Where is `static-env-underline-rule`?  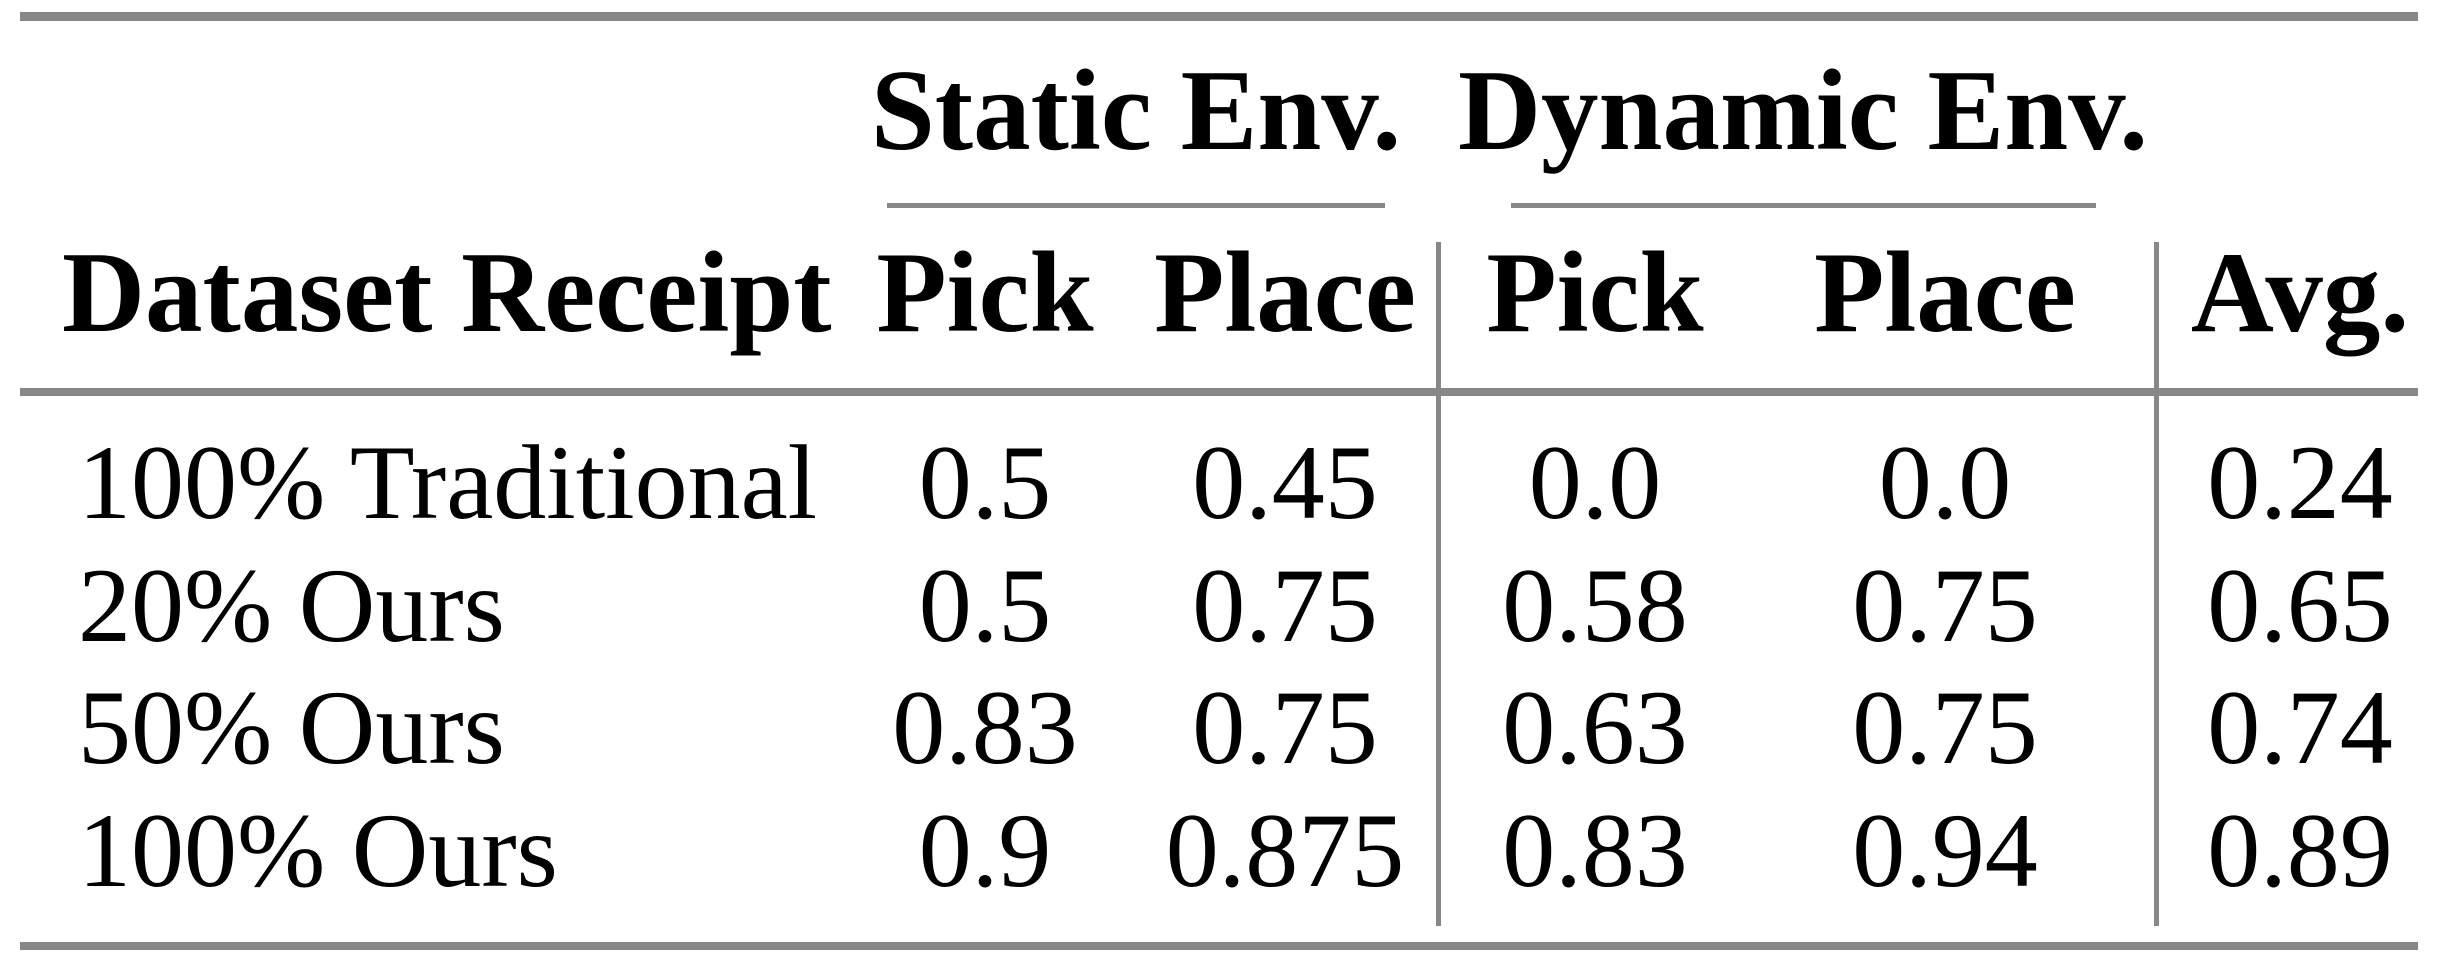 static-env-underline-rule is located at coordinates (1136, 205).